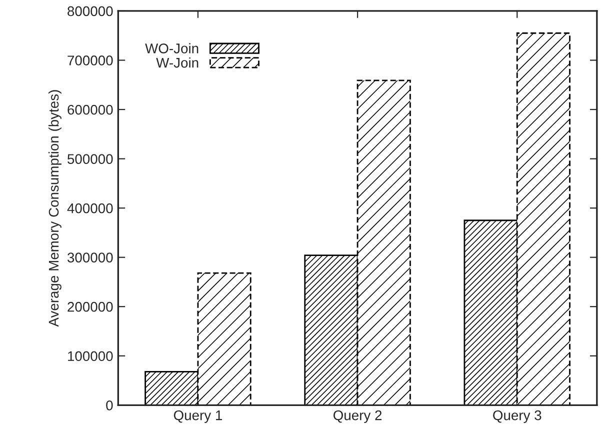 The image size is (606, 438). Describe the element at coordinates (171, 48) in the screenshot. I see `legend-label: WO-Join` at that location.